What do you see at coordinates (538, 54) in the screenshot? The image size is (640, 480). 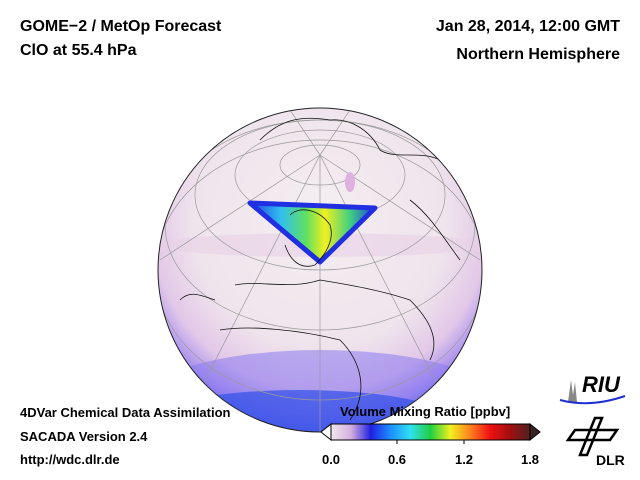 I see `region-label: Northern Hemisphere` at bounding box center [538, 54].